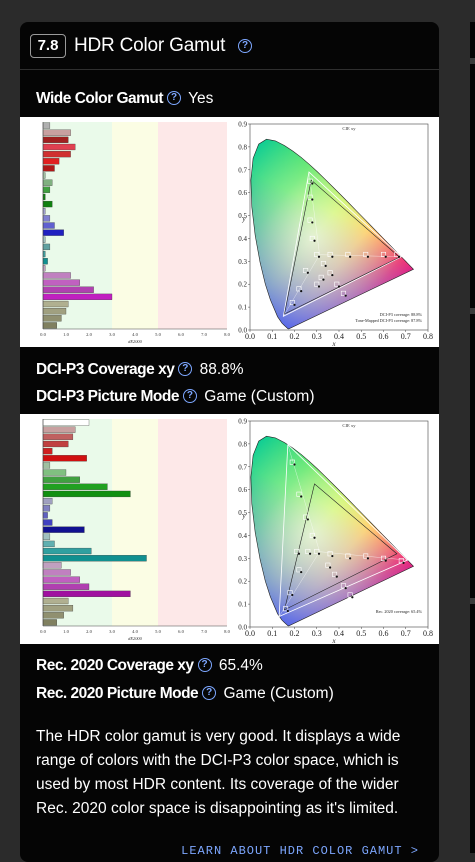 The image size is (475, 862). I want to click on x-tick-label: 0.8, so click(428, 633).